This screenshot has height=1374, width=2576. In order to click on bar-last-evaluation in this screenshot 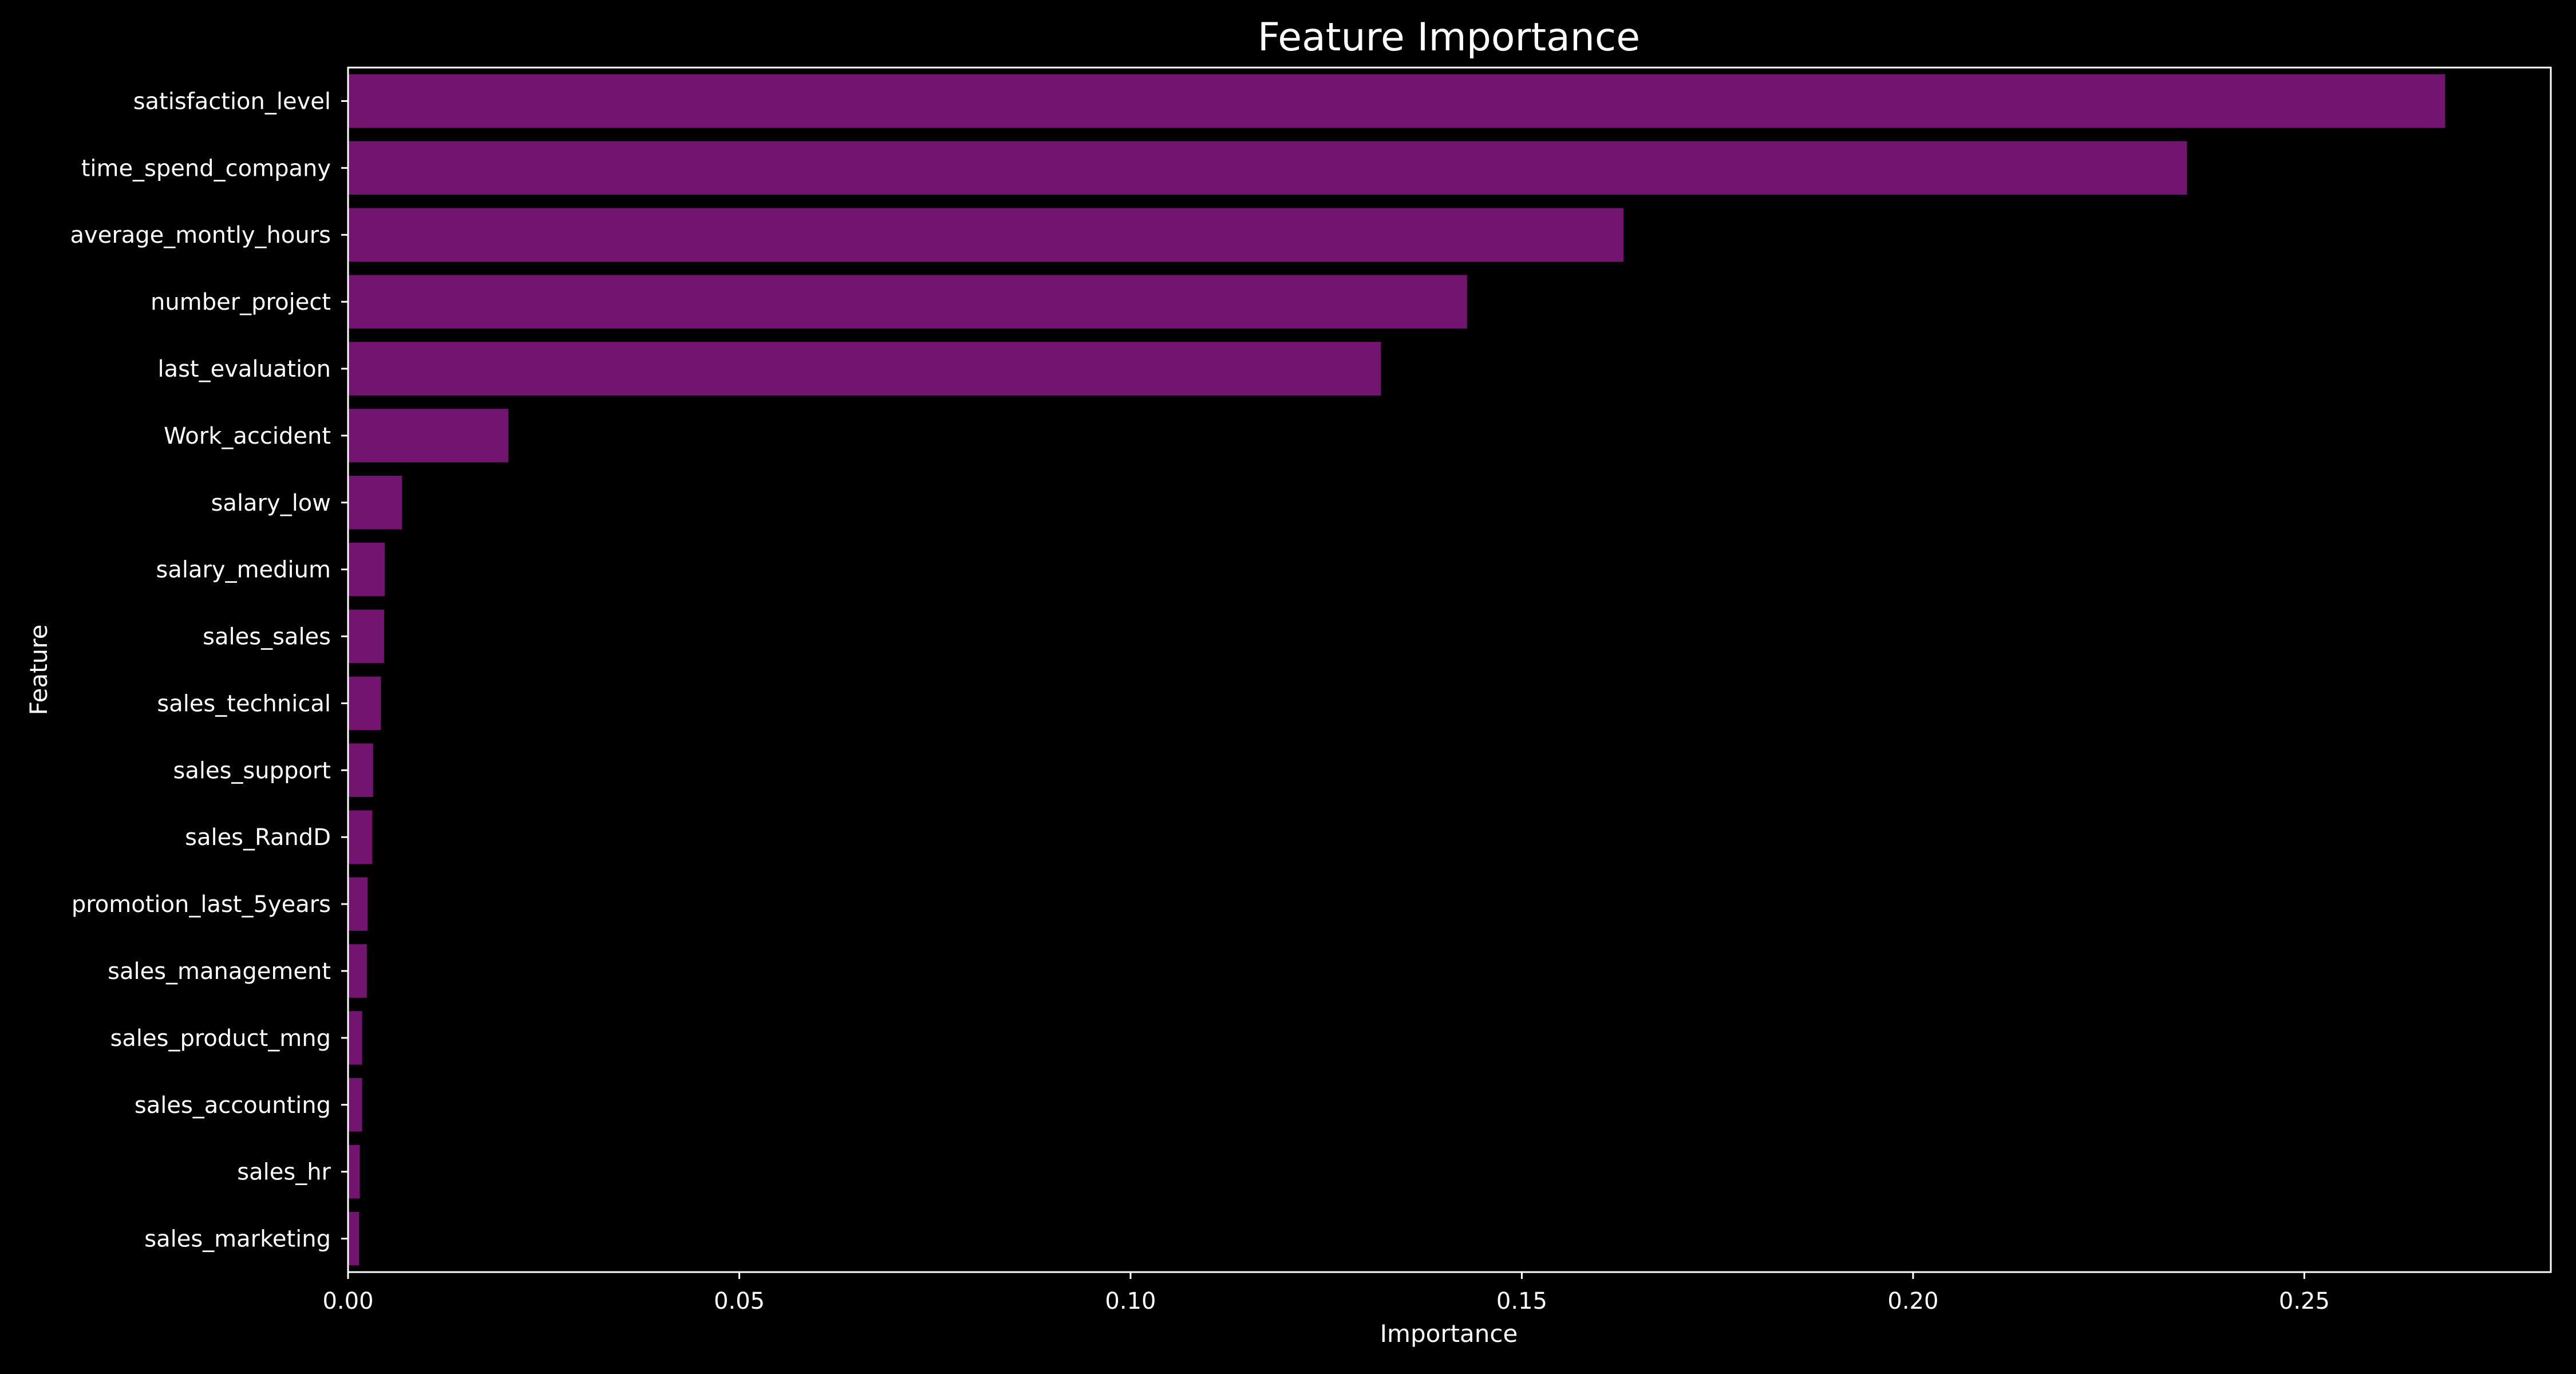, I will do `click(864, 369)`.